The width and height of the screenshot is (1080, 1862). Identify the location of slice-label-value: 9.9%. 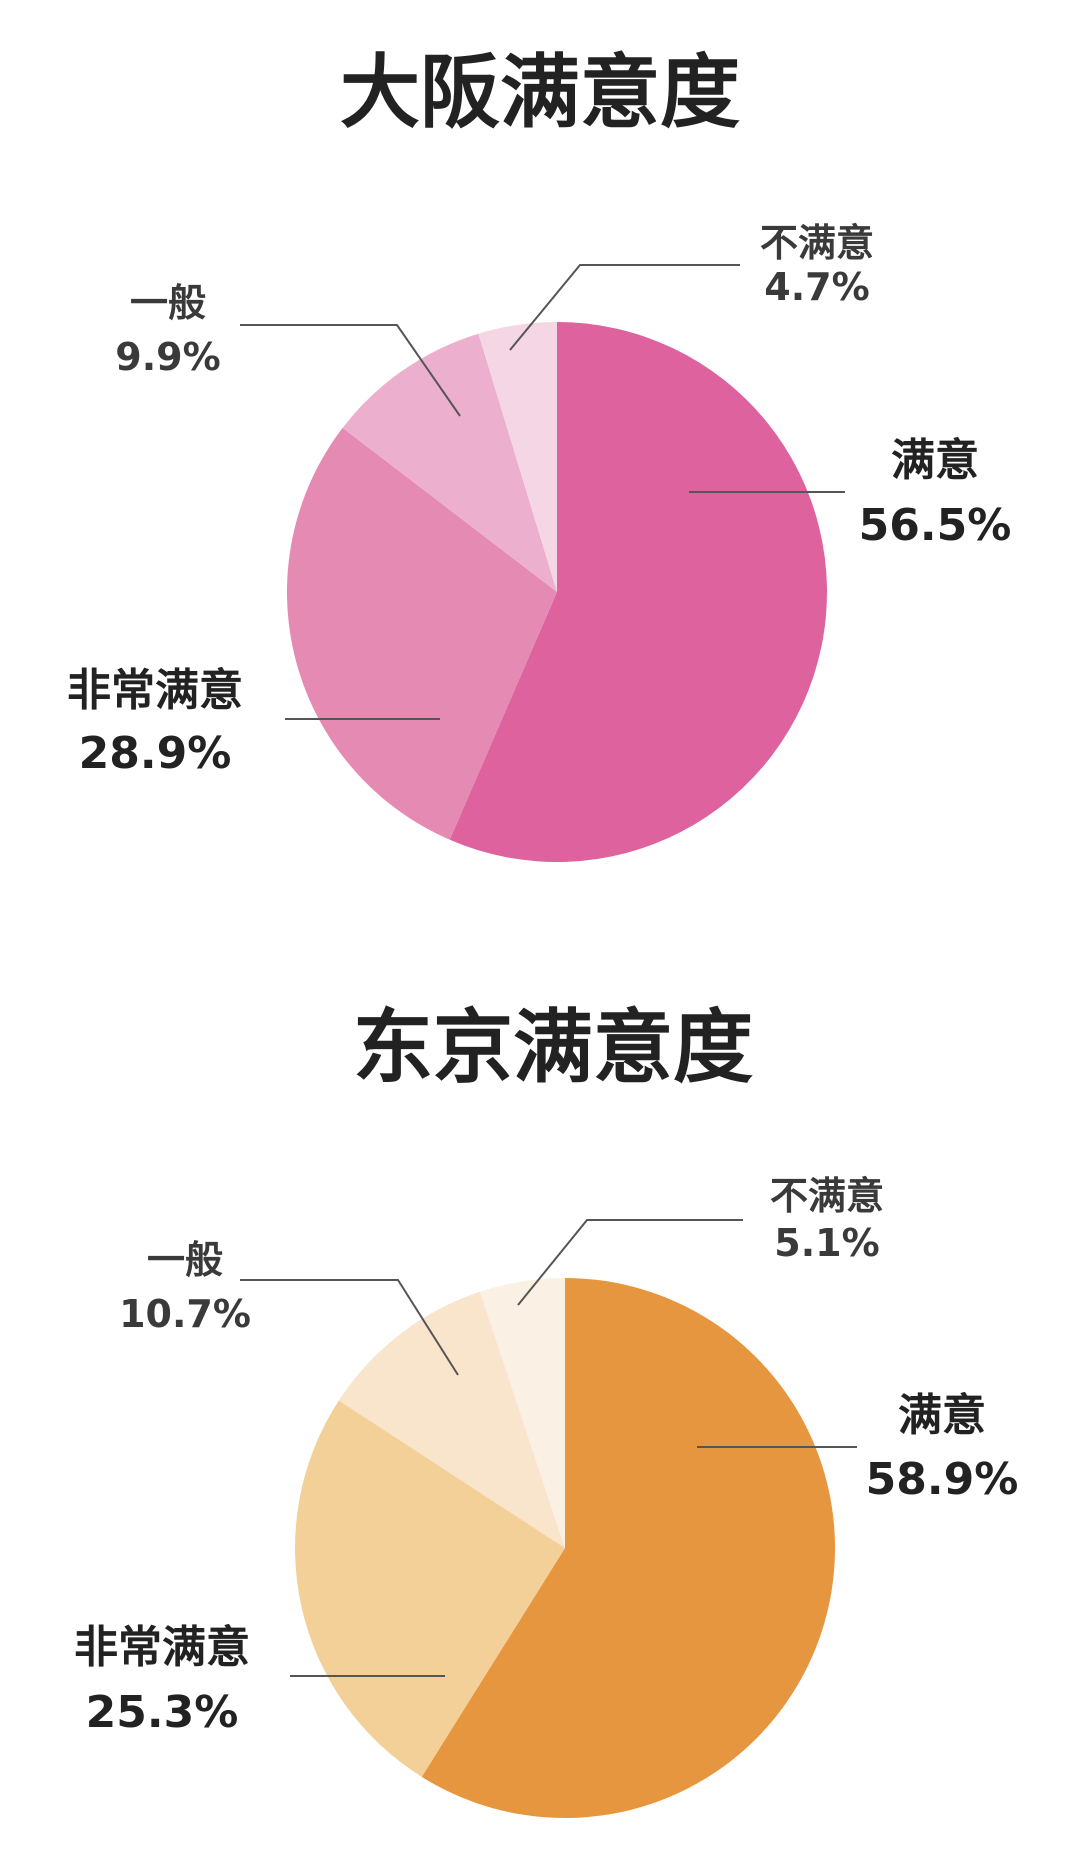
(167, 357).